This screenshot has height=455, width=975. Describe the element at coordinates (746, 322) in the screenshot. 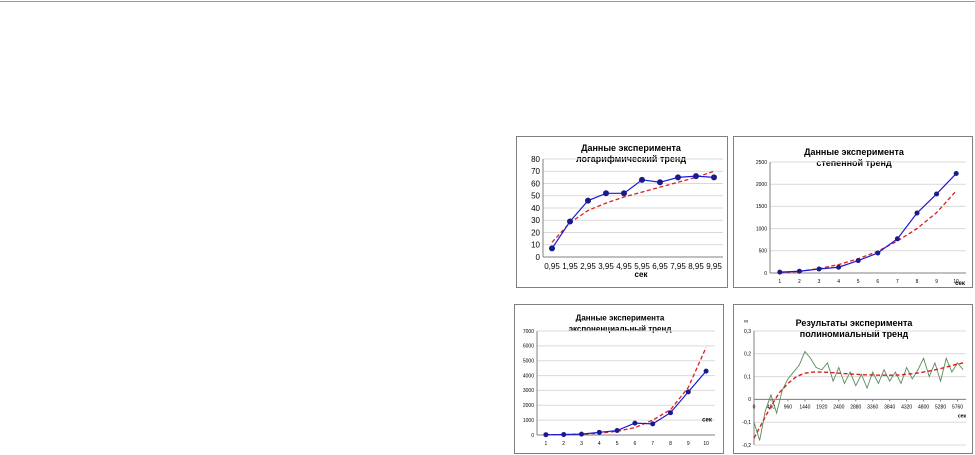

I see `y-axis-label: ∞` at that location.